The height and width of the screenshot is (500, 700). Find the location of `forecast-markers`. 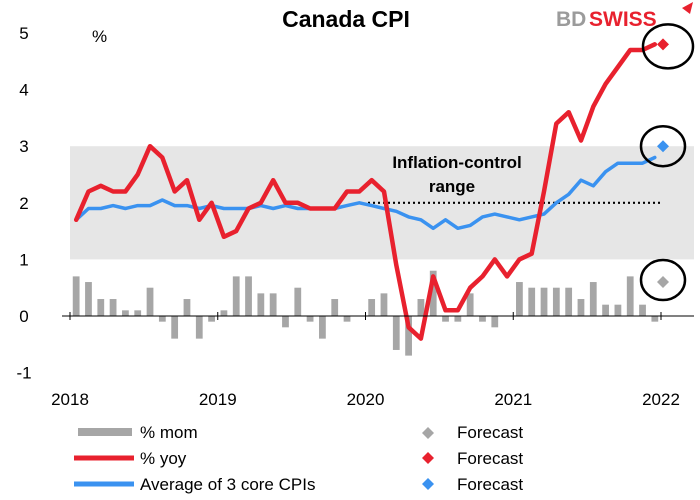

forecast-markers is located at coordinates (663, 163).